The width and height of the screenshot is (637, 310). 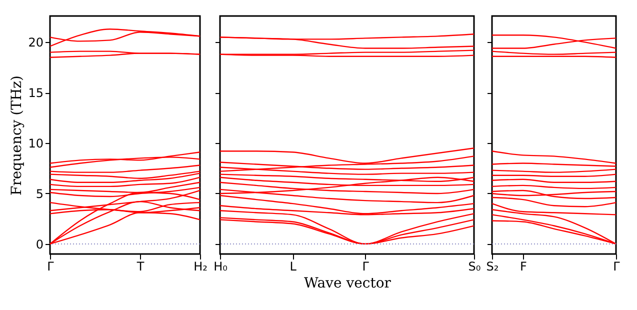 I want to click on y-axis-title: Frequency (THz), so click(x=17, y=135).